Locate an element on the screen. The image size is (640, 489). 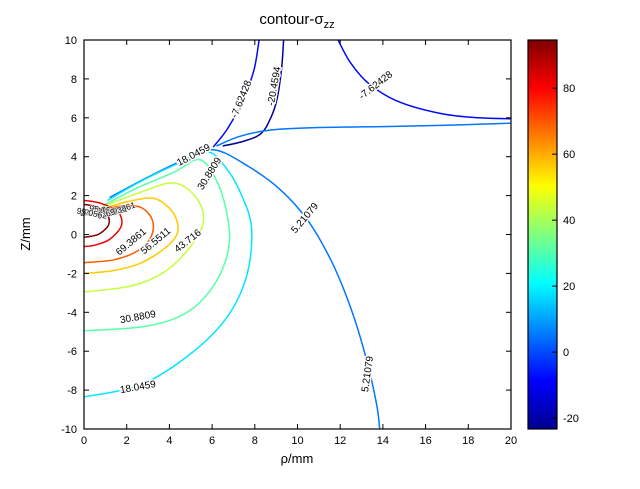
x-tick-label: 18 is located at coordinates (468, 441).